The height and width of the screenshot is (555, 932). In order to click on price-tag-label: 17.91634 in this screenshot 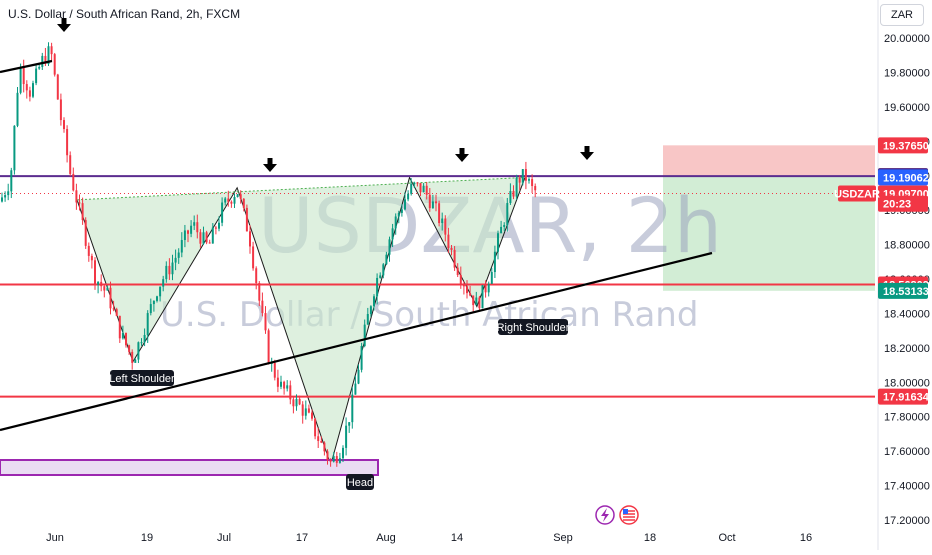, I will do `click(906, 398)`.